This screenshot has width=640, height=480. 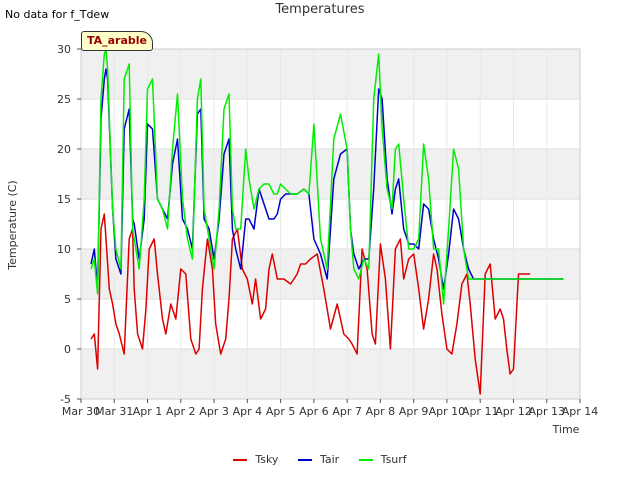 What do you see at coordinates (64, 99) in the screenshot?
I see `y-tick-label: 25` at bounding box center [64, 99].